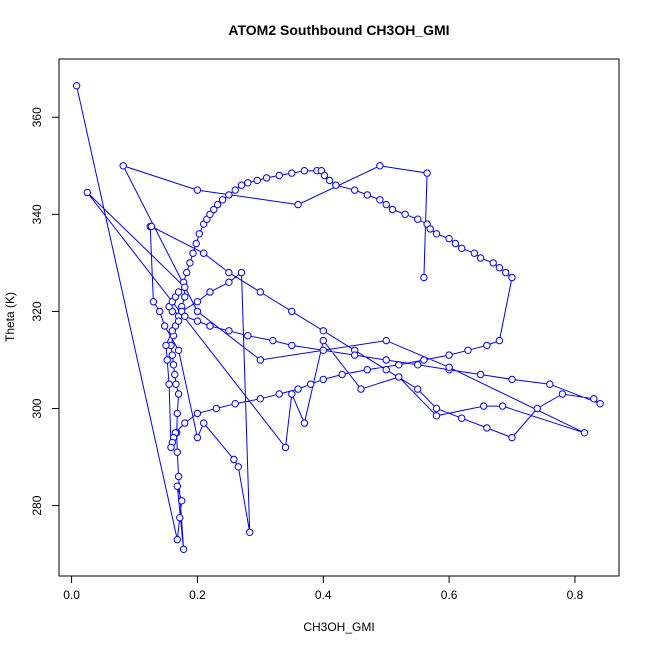  Describe the element at coordinates (197, 595) in the screenshot. I see `x-tick-label: 0.2` at that location.